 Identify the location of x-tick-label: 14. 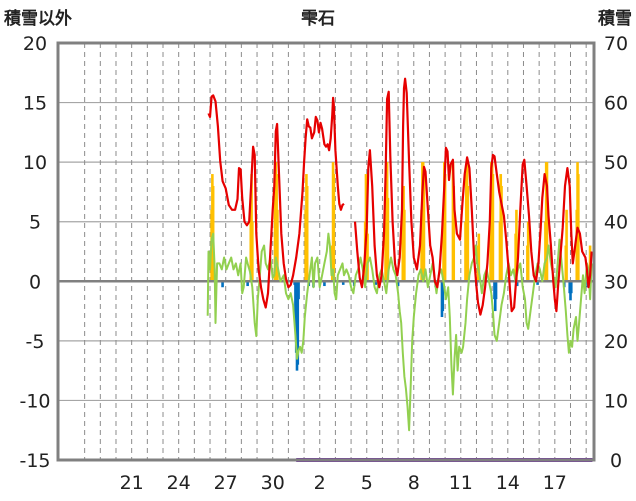
(508, 483).